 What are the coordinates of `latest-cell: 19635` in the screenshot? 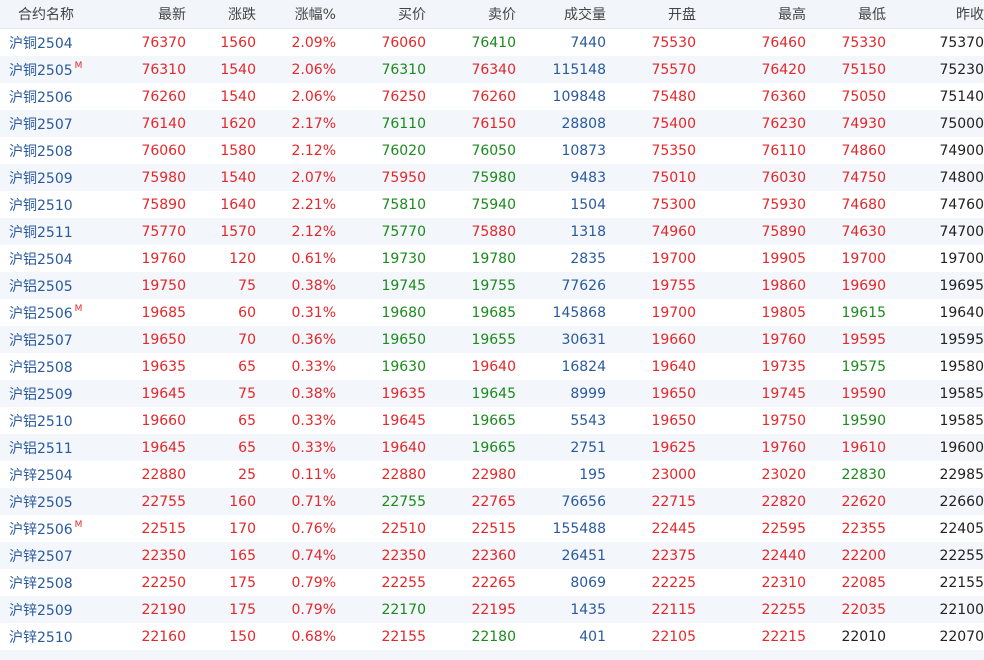 It's located at (136, 366).